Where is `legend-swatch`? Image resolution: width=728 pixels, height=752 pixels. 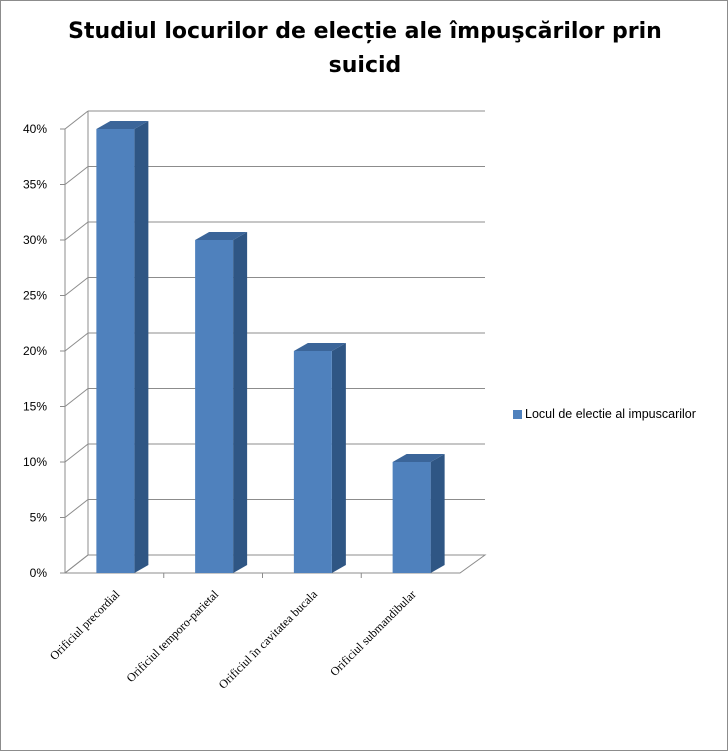
legend-swatch is located at coordinates (517, 414).